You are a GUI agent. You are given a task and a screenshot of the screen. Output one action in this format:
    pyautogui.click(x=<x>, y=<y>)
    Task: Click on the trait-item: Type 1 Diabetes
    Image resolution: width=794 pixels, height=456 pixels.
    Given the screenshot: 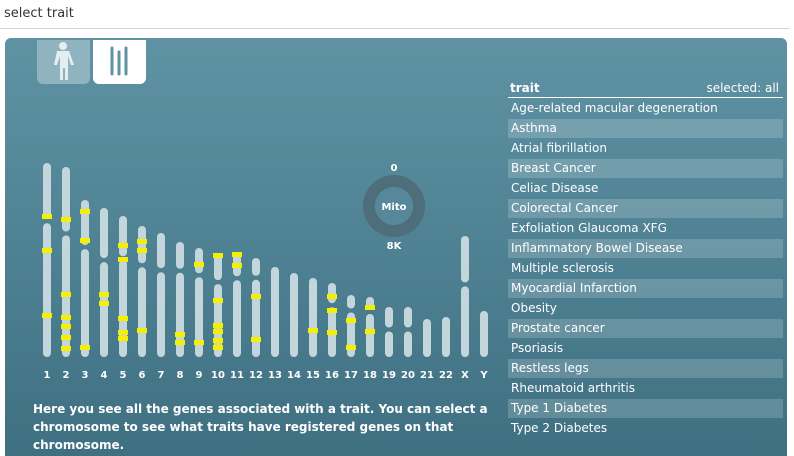 What is the action you would take?
    pyautogui.click(x=645, y=408)
    